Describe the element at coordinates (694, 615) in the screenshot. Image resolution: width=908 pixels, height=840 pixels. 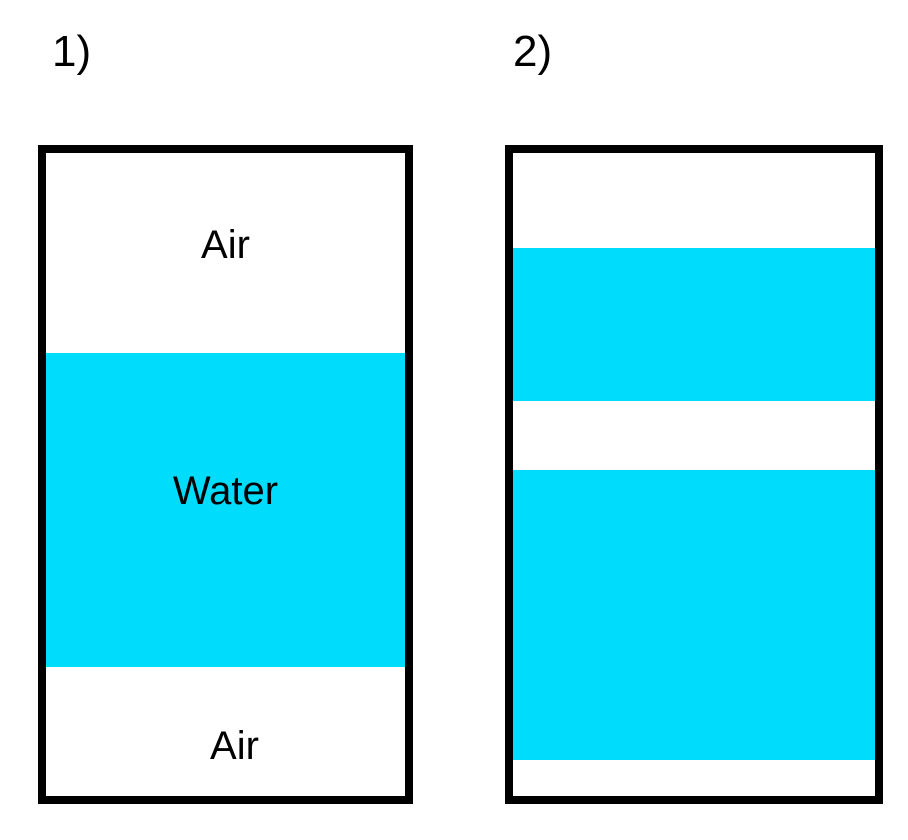
I see `water-layer-lower` at that location.